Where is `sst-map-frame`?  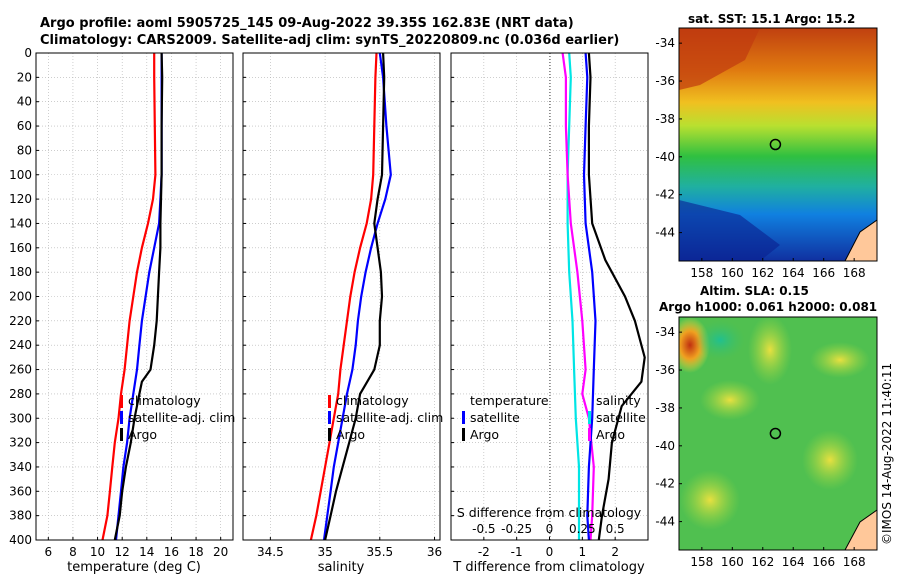 sst-map-frame is located at coordinates (778, 144).